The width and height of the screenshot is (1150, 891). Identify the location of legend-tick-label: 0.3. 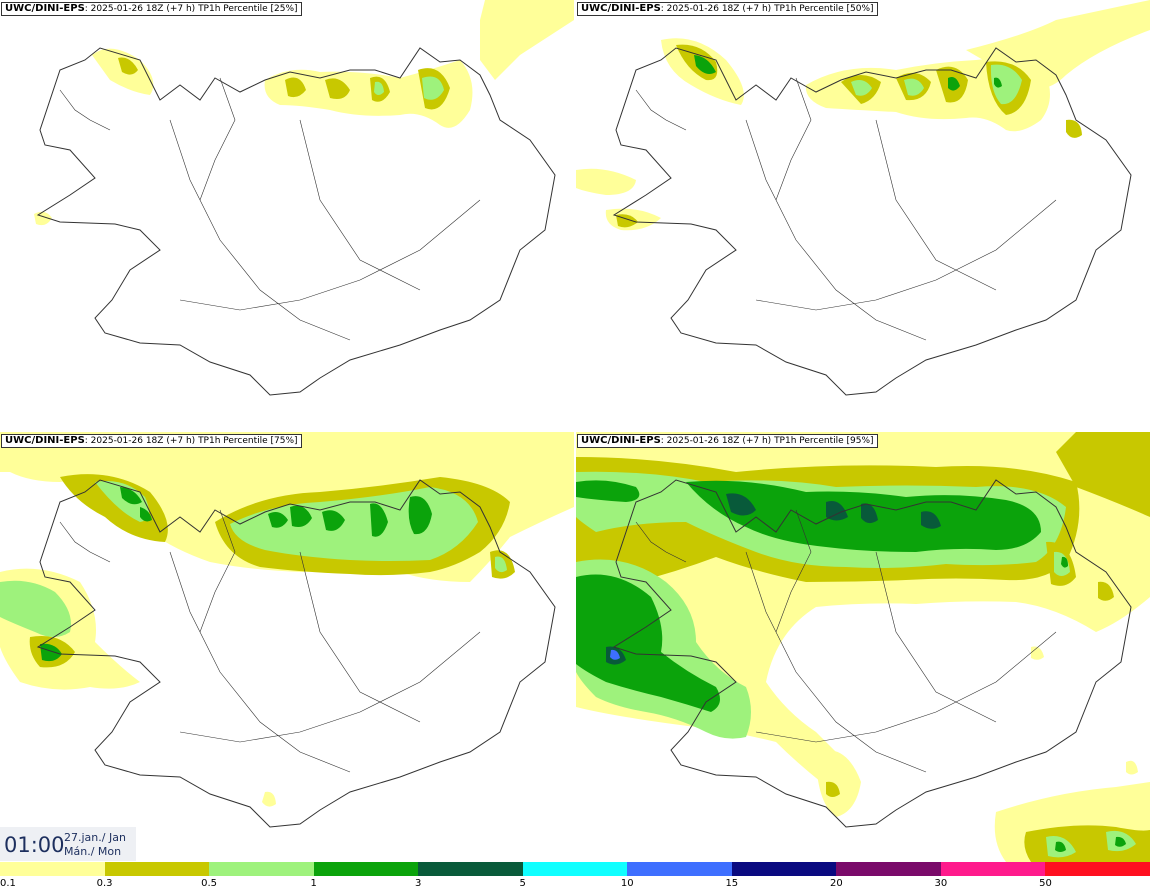
(104, 883).